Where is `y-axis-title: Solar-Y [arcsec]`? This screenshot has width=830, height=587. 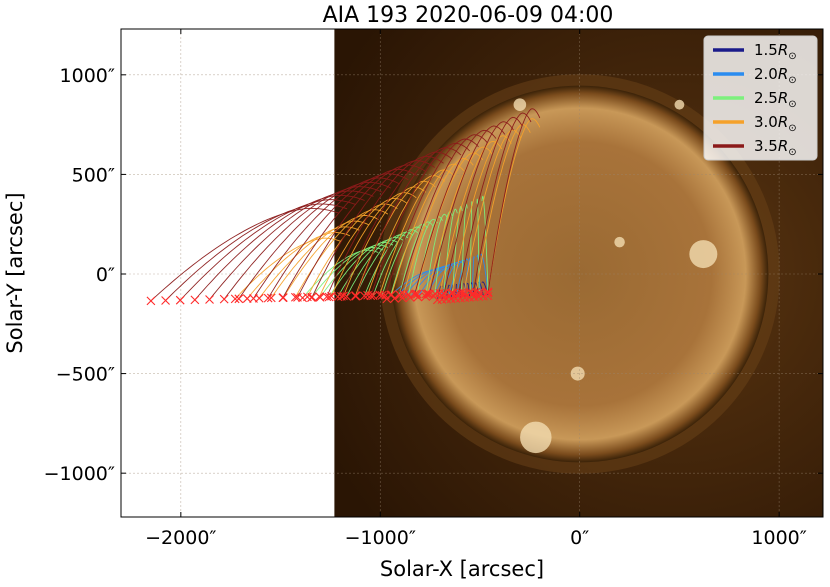
y-axis-title: Solar-Y [arcsec] is located at coordinates (15, 272).